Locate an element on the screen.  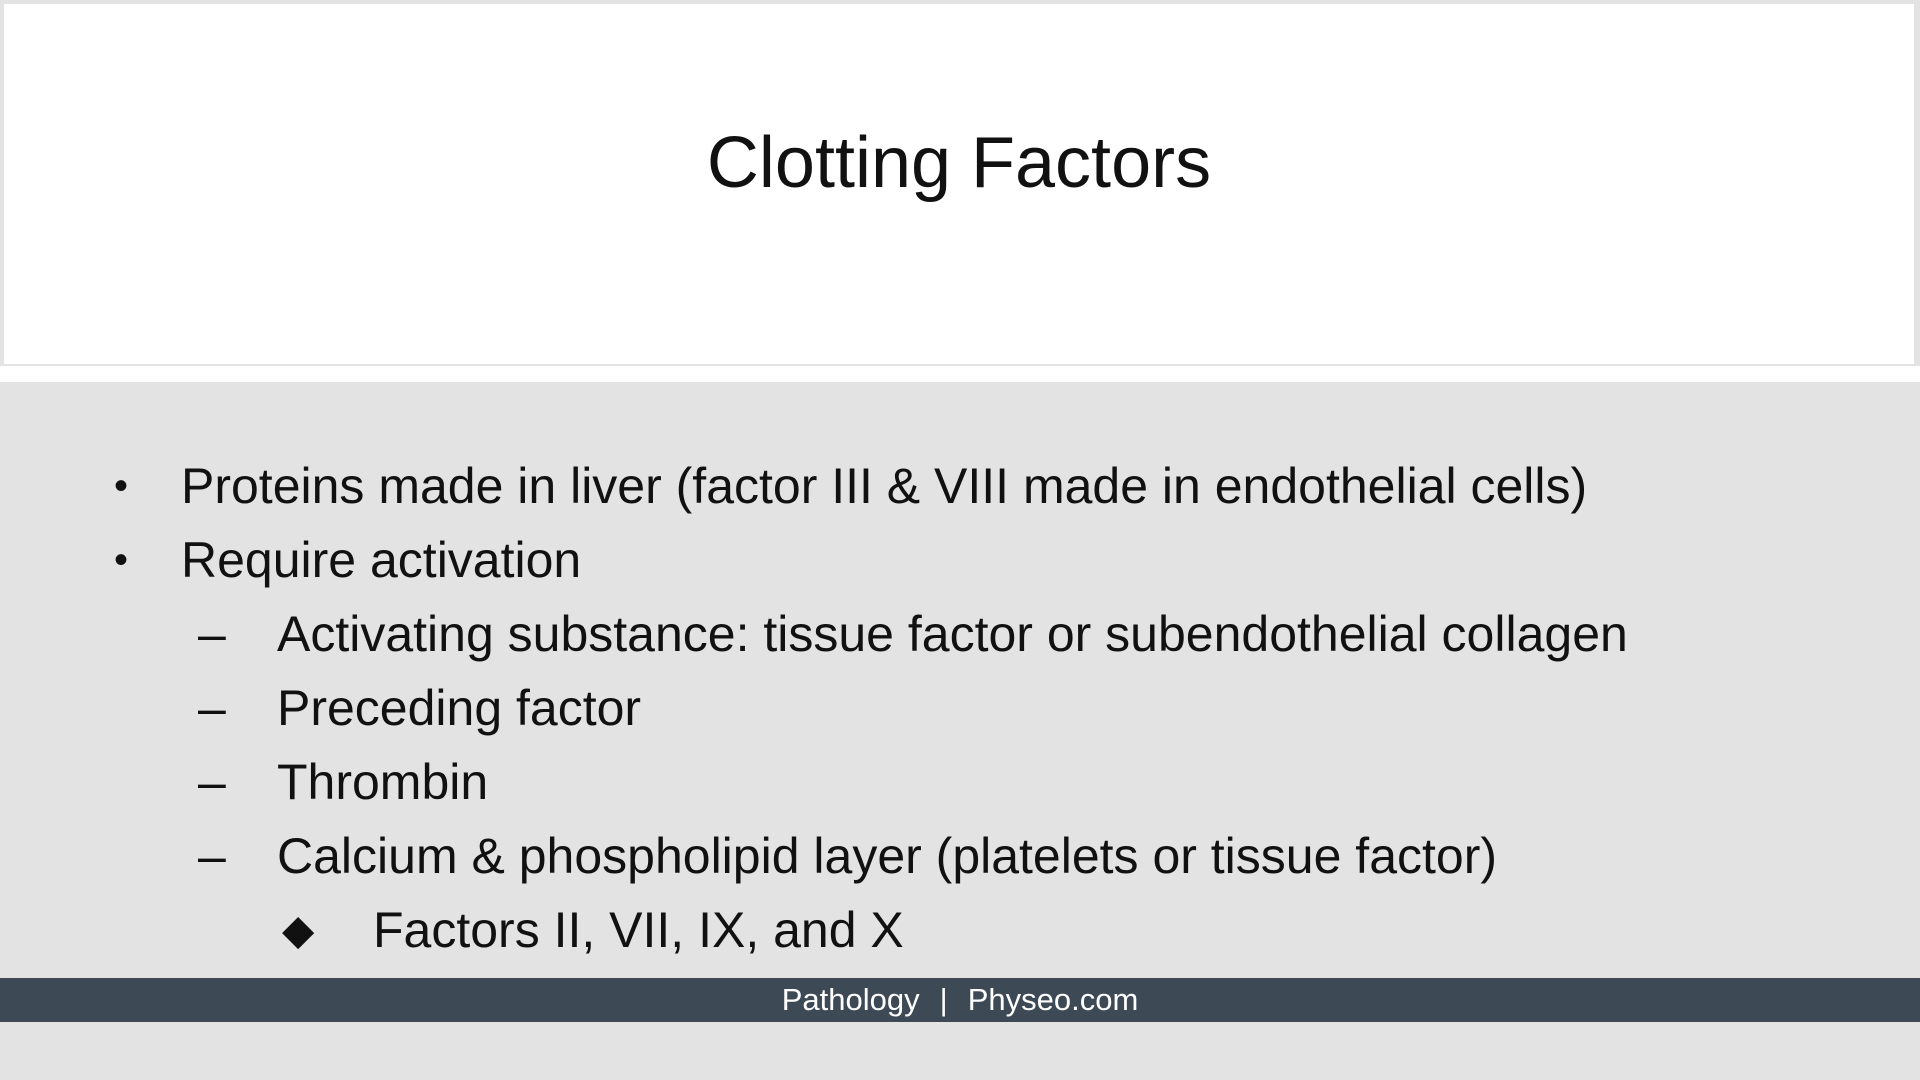
bullet-text: Require activation is located at coordinates (381, 560).